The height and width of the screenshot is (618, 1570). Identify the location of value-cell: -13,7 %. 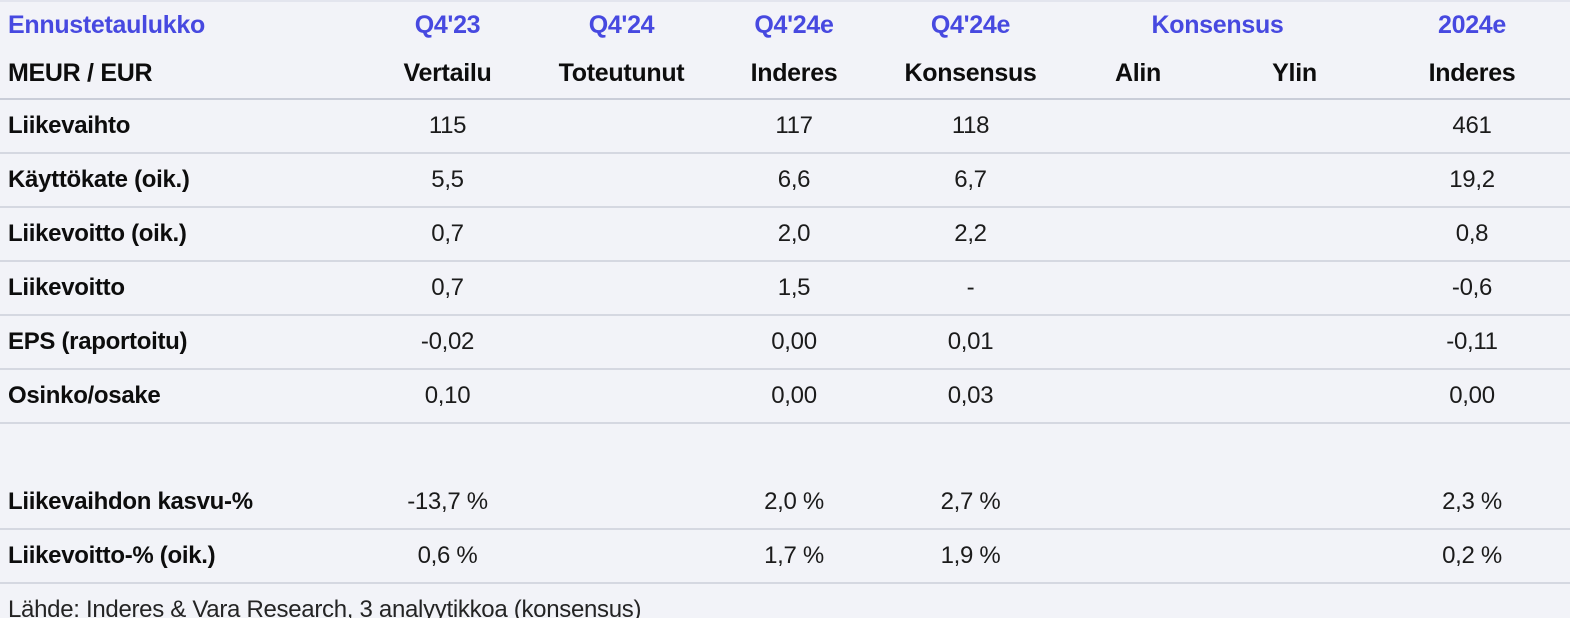
(447, 503).